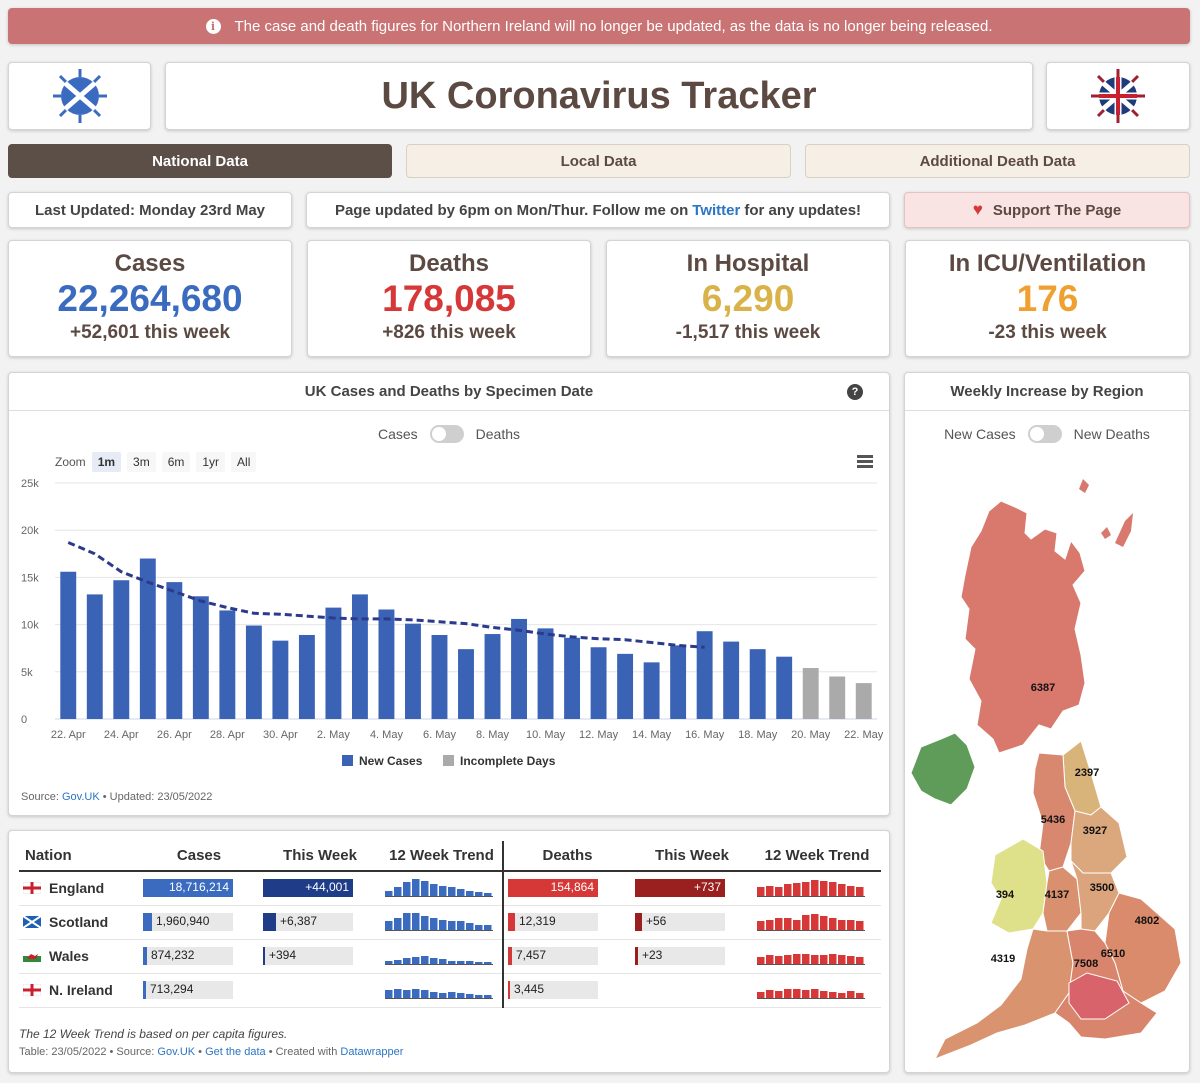 This screenshot has height=1083, width=1200. I want to click on chart-menu-icon, so click(865, 461).